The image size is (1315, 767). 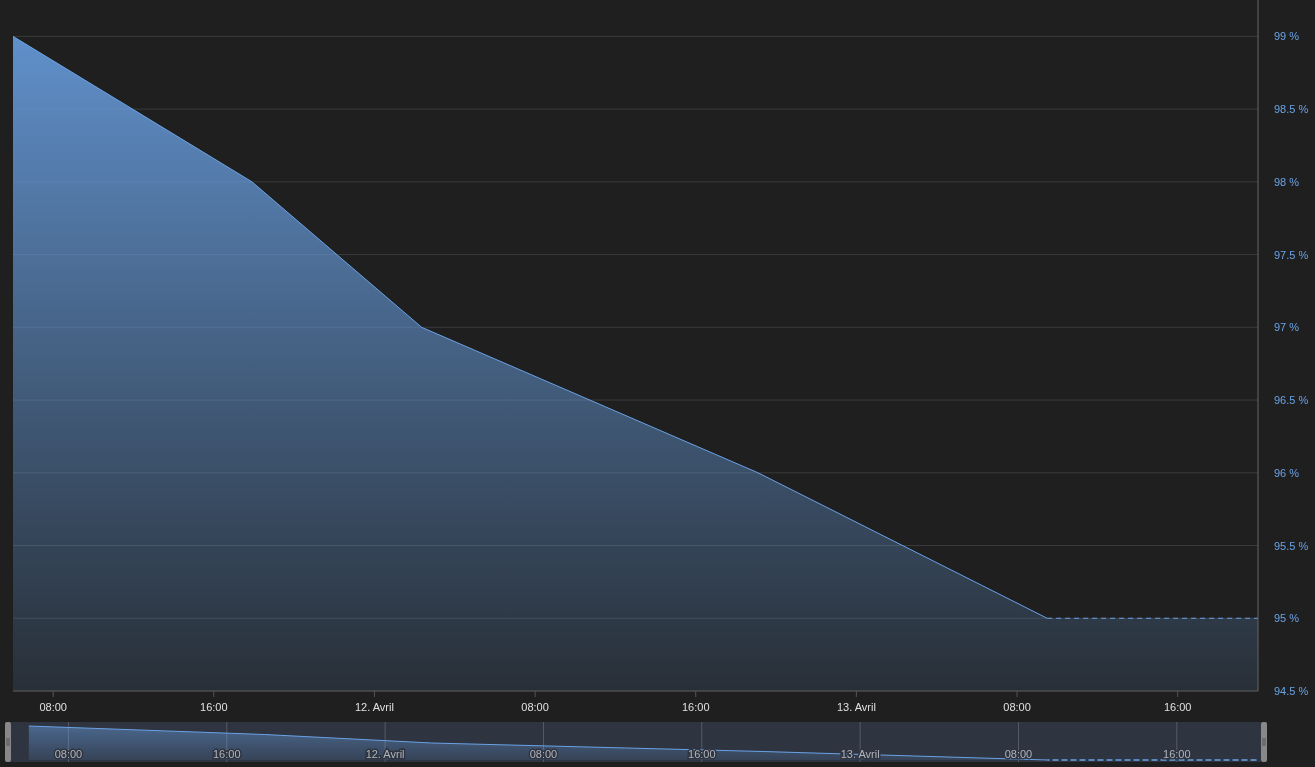 What do you see at coordinates (1291, 545) in the screenshot?
I see `y-tick-label: 95.5 %` at bounding box center [1291, 545].